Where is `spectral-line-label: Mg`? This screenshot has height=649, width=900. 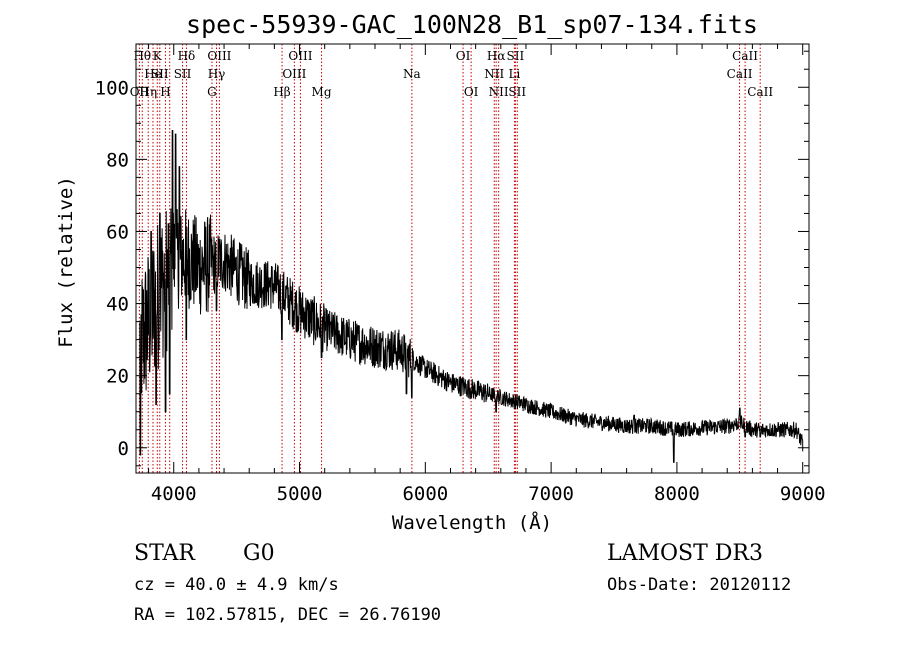
spectral-line-label: Mg is located at coordinates (322, 92).